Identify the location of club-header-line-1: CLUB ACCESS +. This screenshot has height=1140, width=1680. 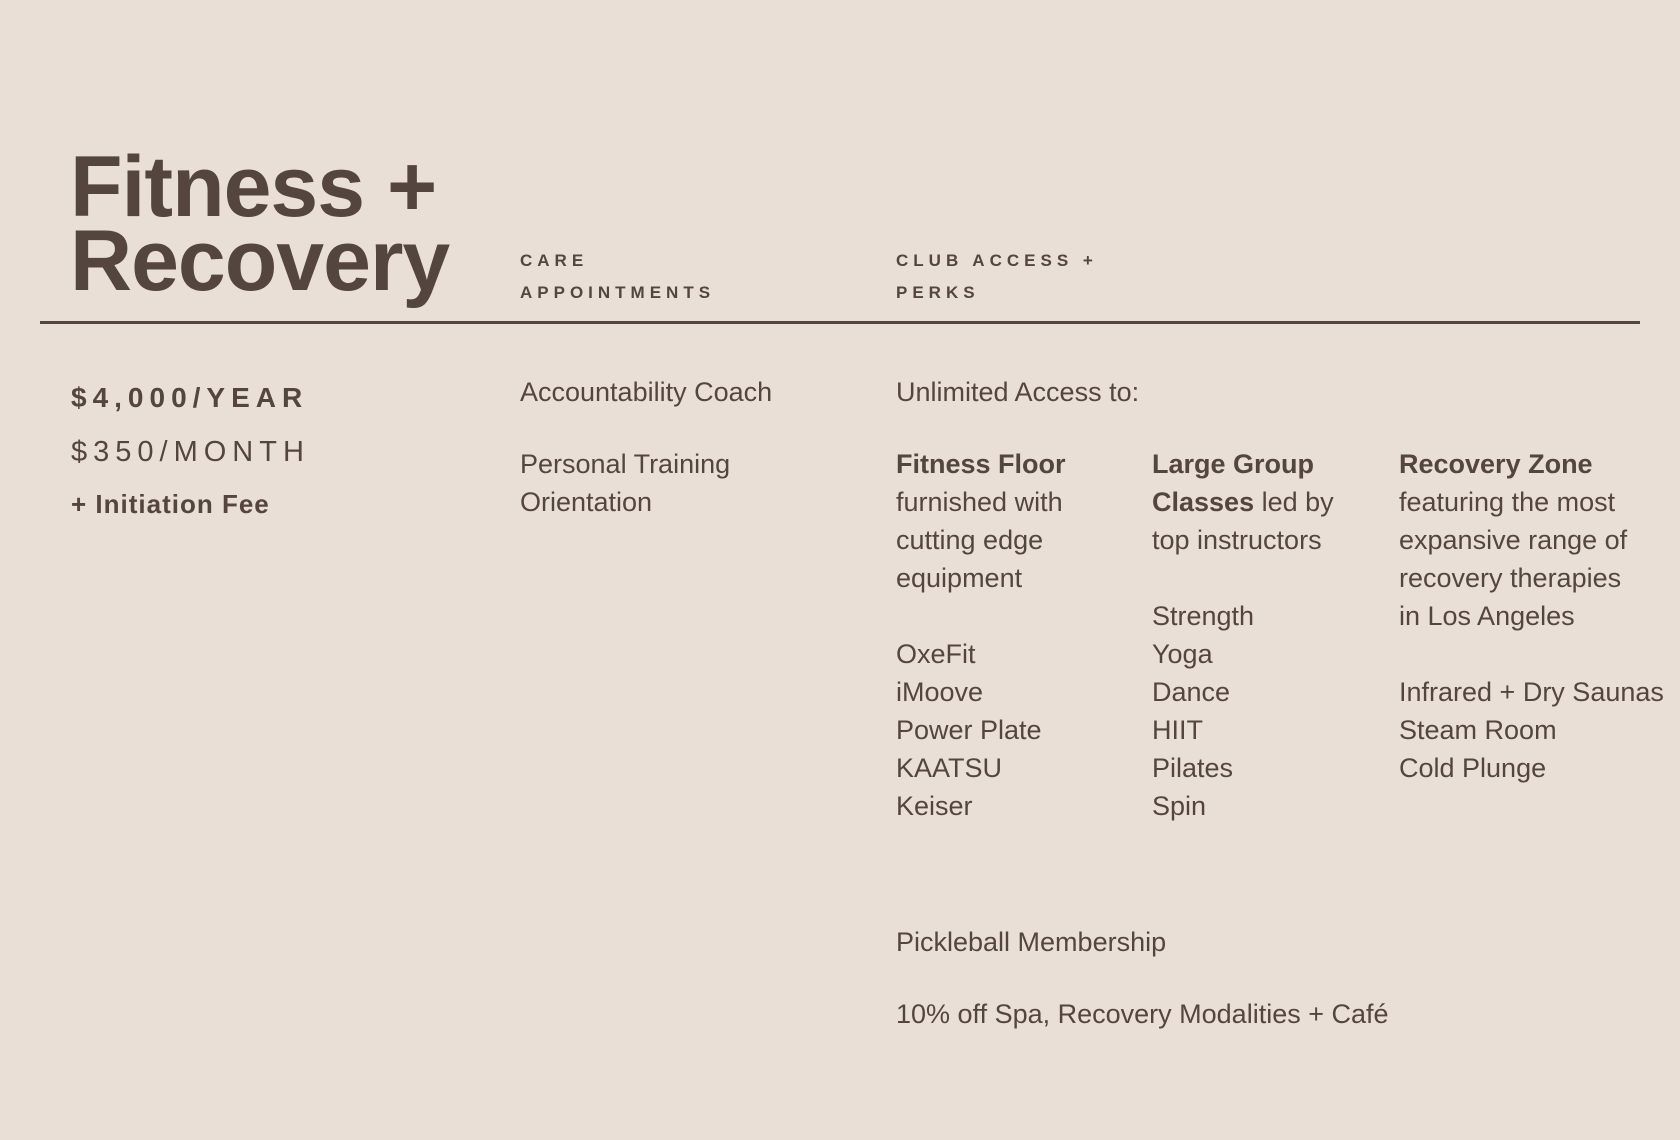
(997, 260).